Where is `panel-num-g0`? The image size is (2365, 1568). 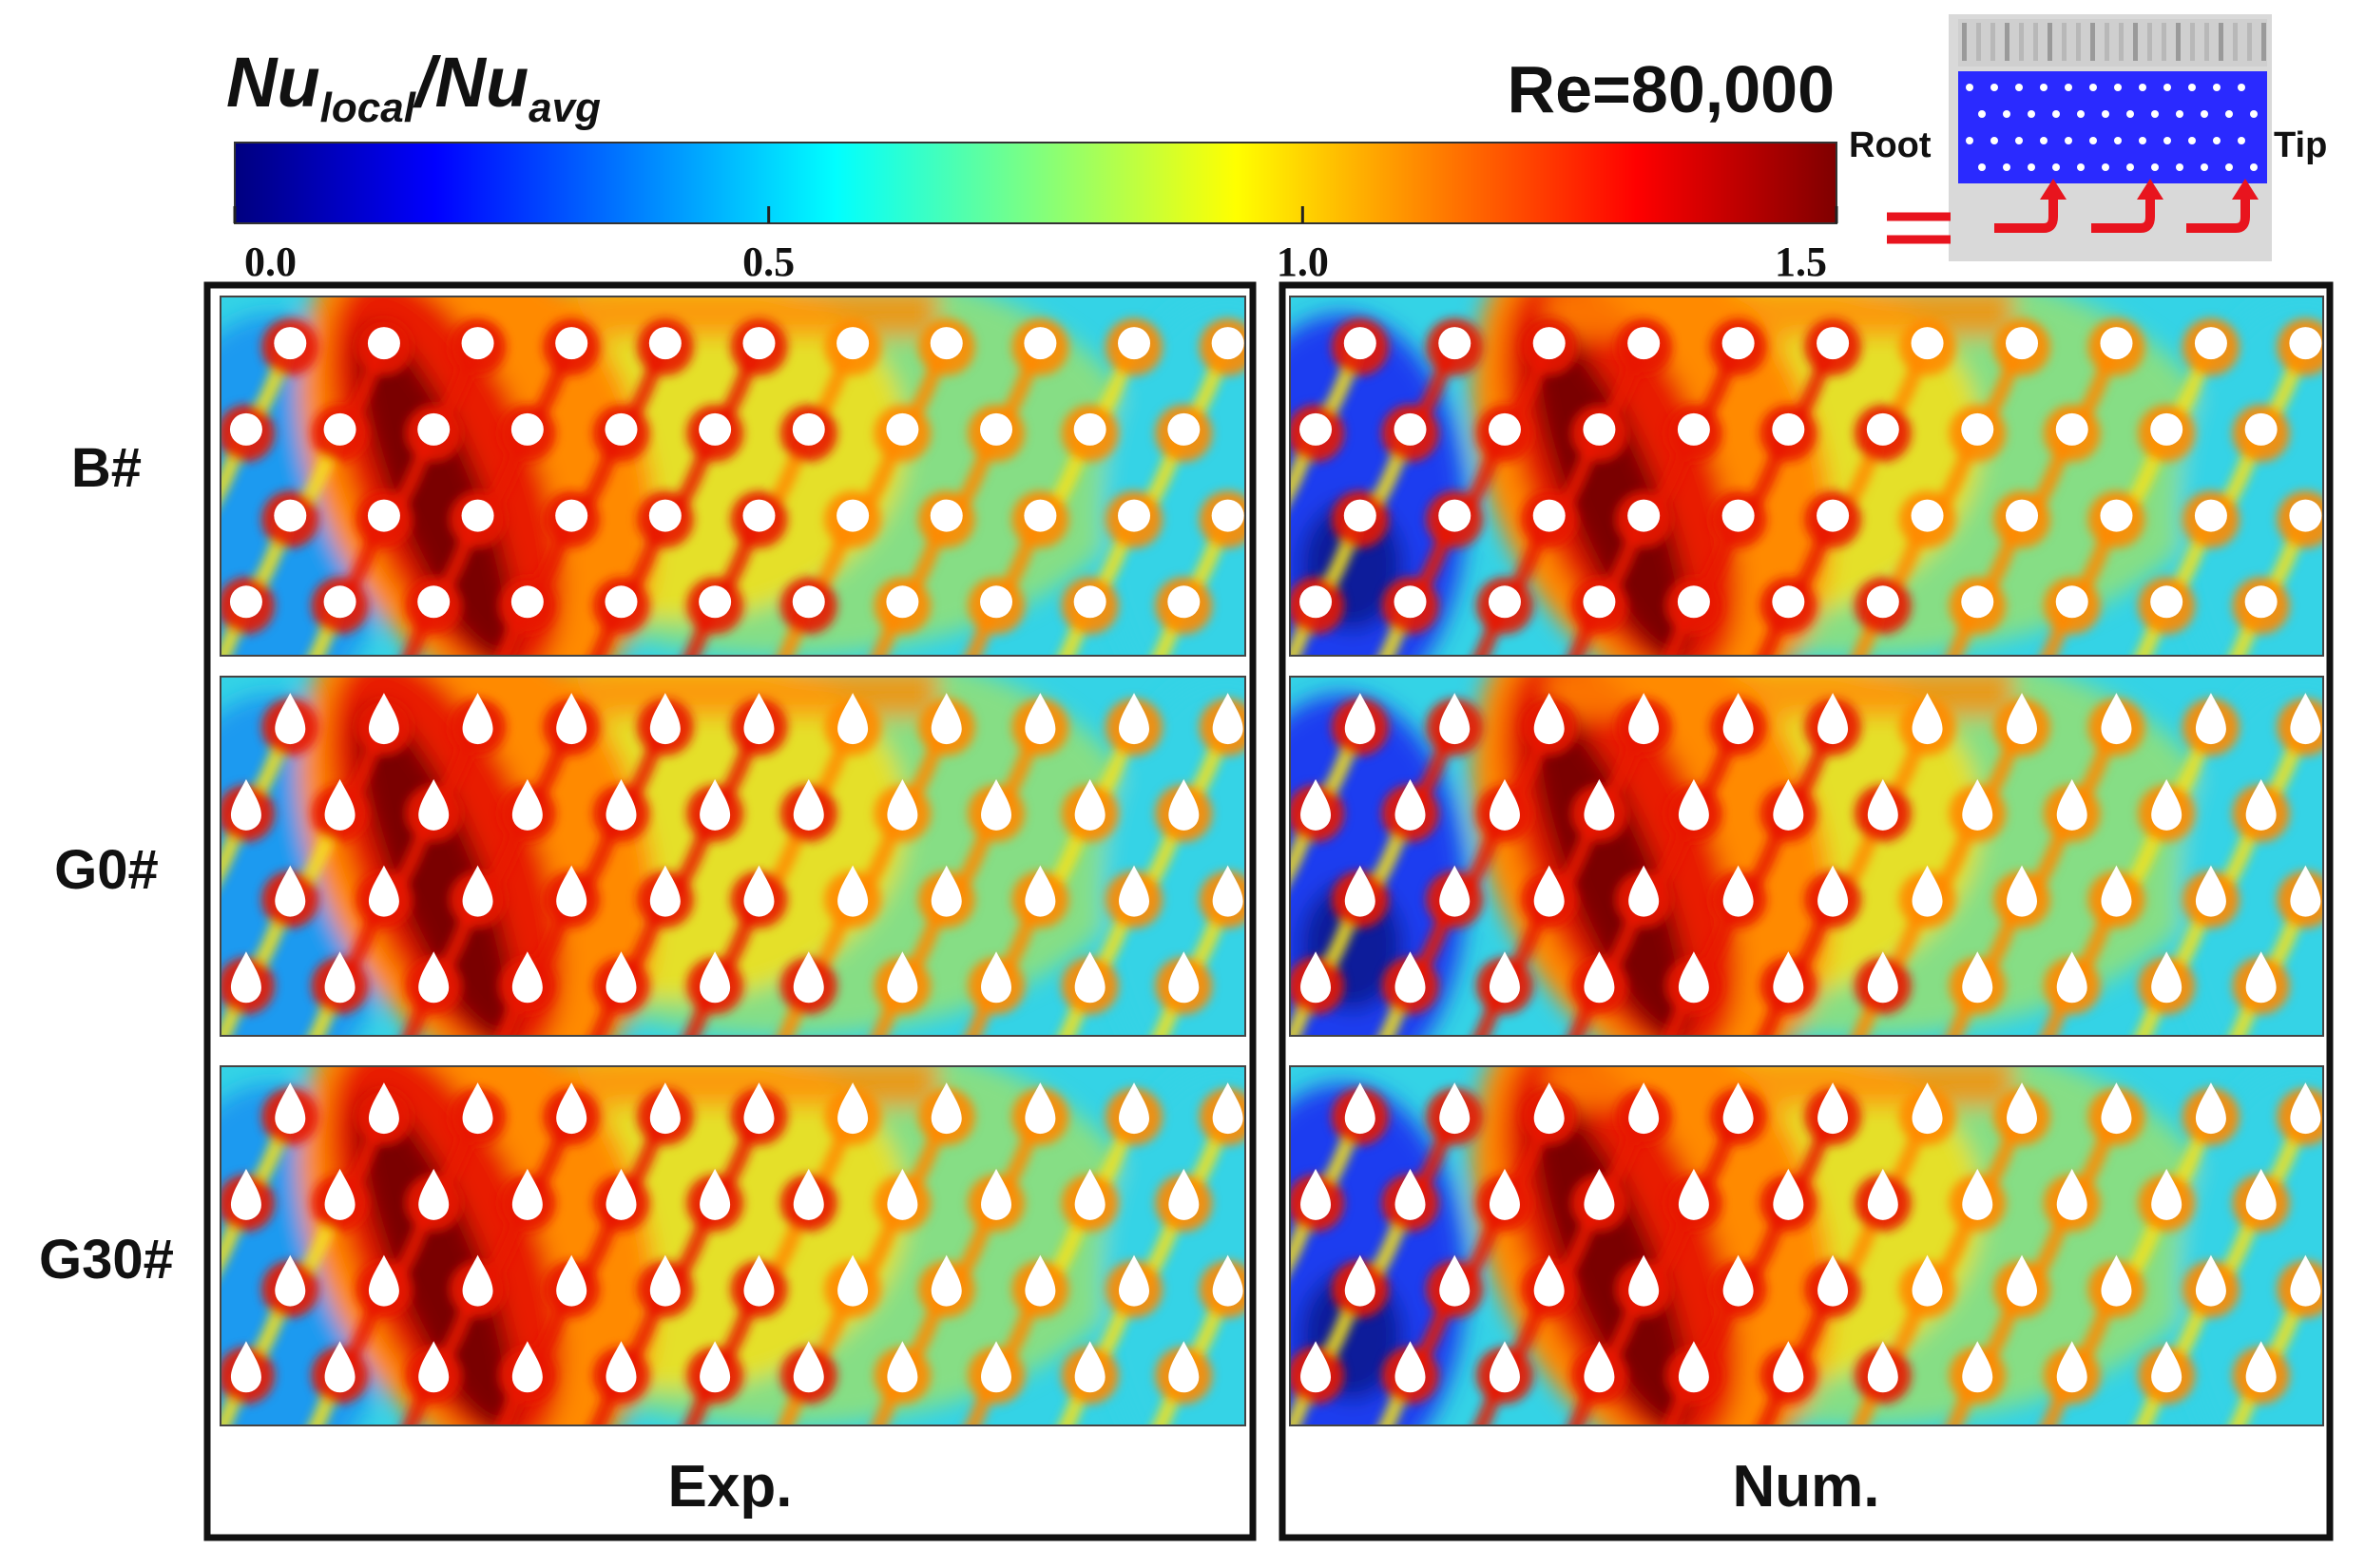 panel-num-g0 is located at coordinates (1807, 857).